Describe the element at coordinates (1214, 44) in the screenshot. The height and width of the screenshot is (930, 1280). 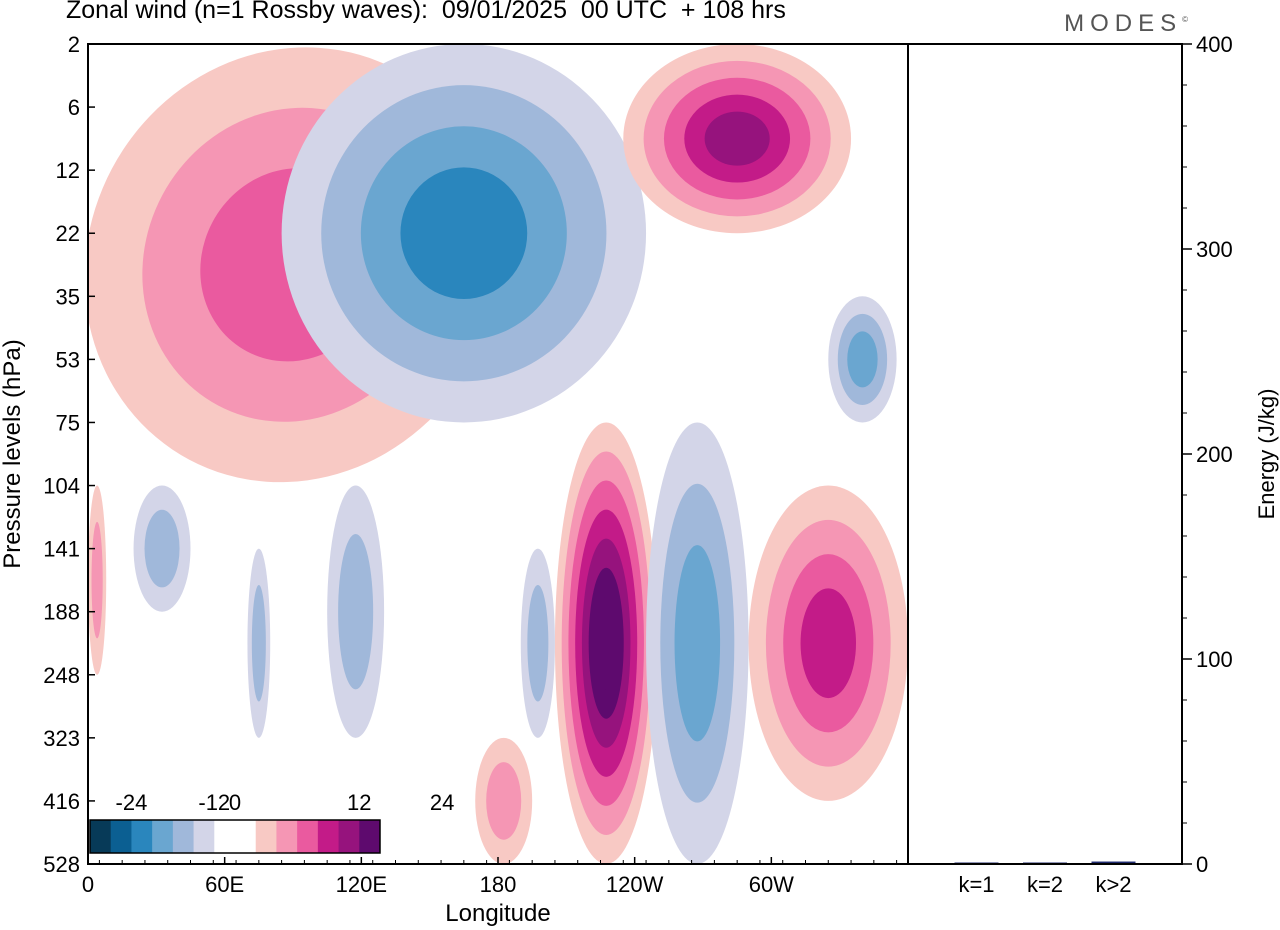
I see `energy-tick-label: 400` at that location.